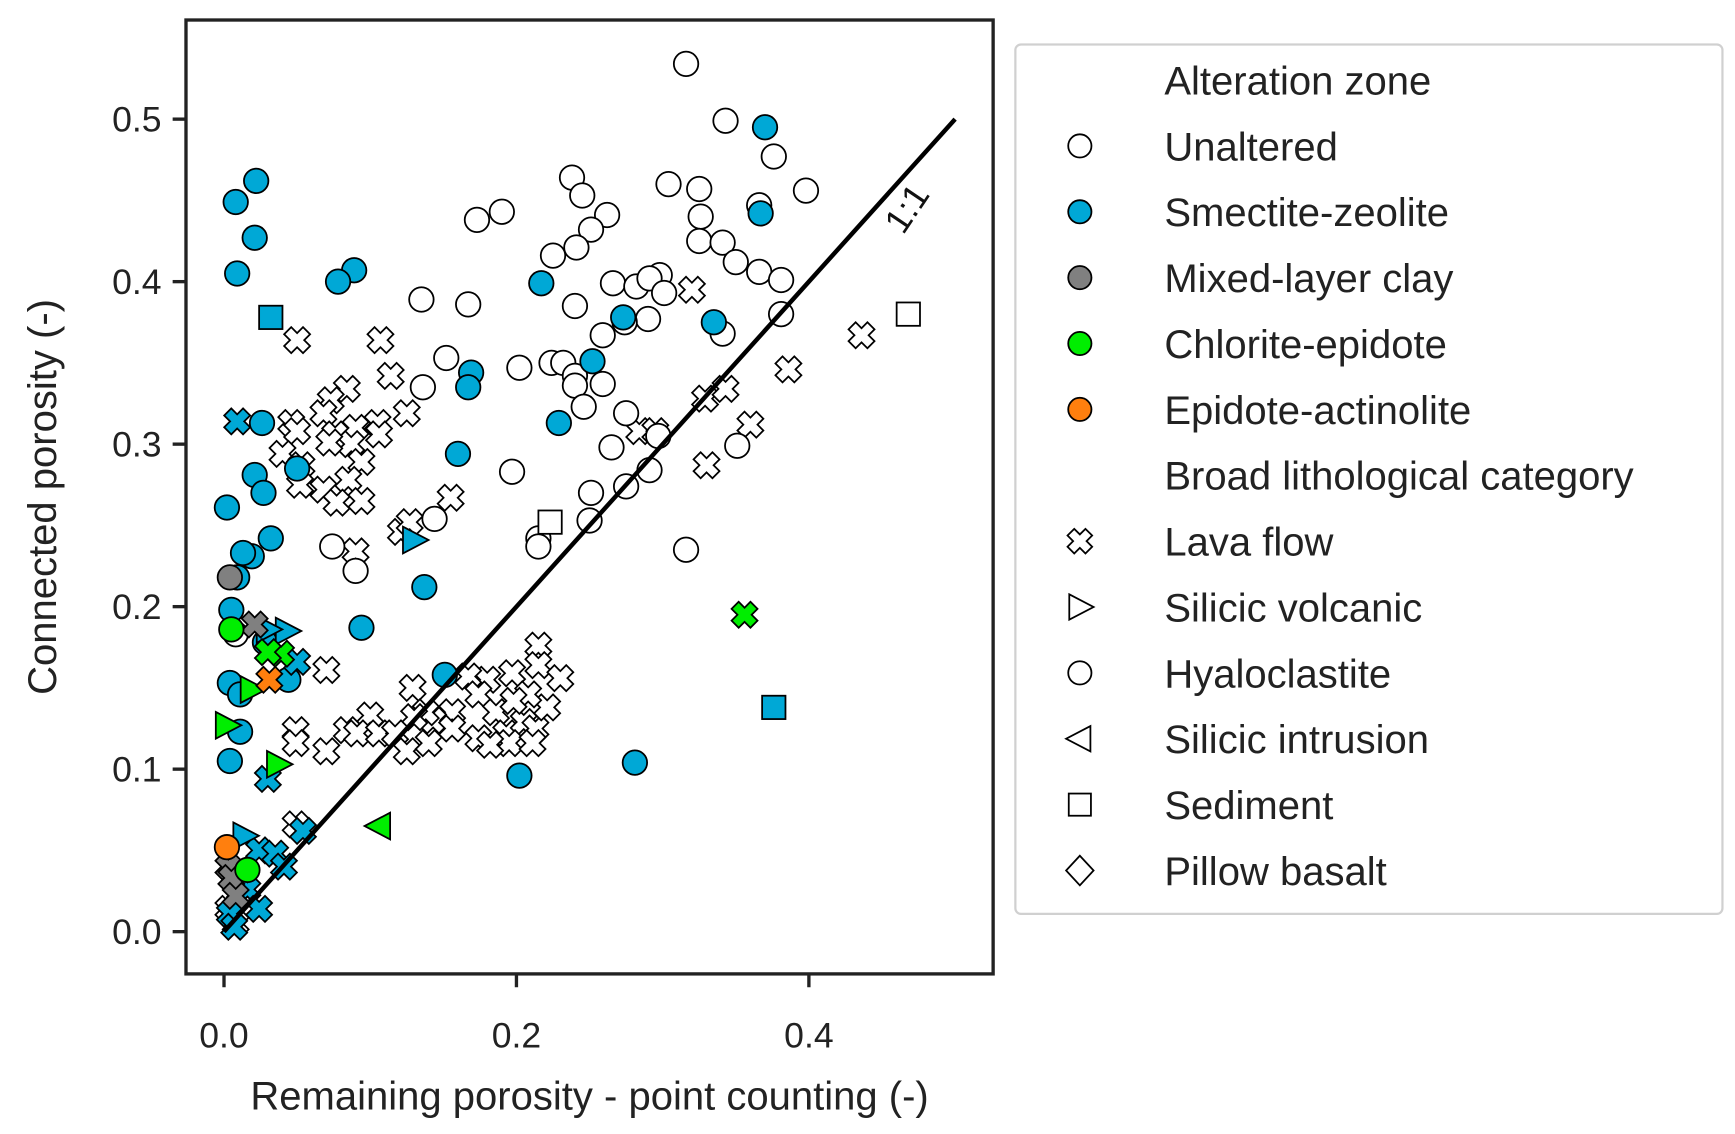 Image resolution: width=1735 pixels, height=1134 pixels. I want to click on legend-label: Broad lithological category, so click(1398, 477).